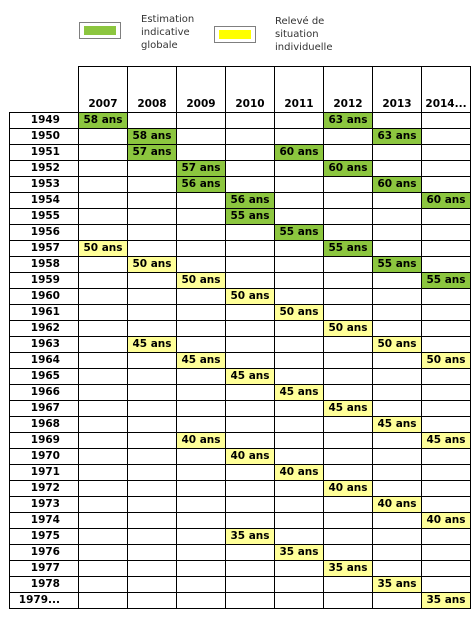  What do you see at coordinates (44, 168) in the screenshot?
I see `row-birth-year: 1952` at bounding box center [44, 168].